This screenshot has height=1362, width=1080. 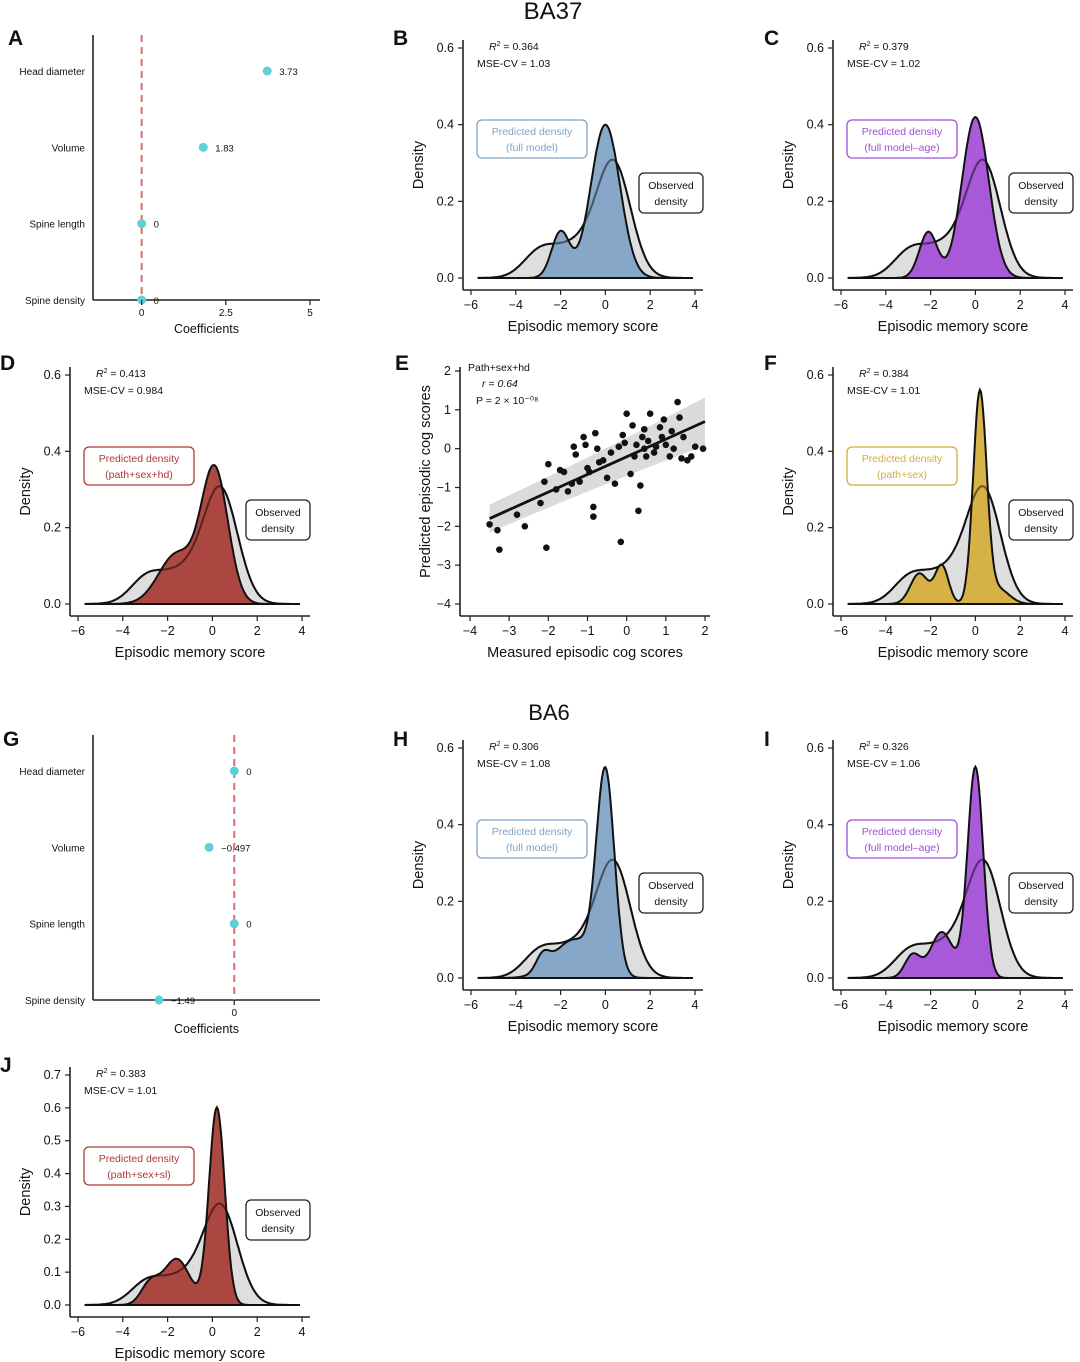 What do you see at coordinates (139, 475) in the screenshot?
I see `predicted-density-sublabel: (path+sex+hd)` at bounding box center [139, 475].